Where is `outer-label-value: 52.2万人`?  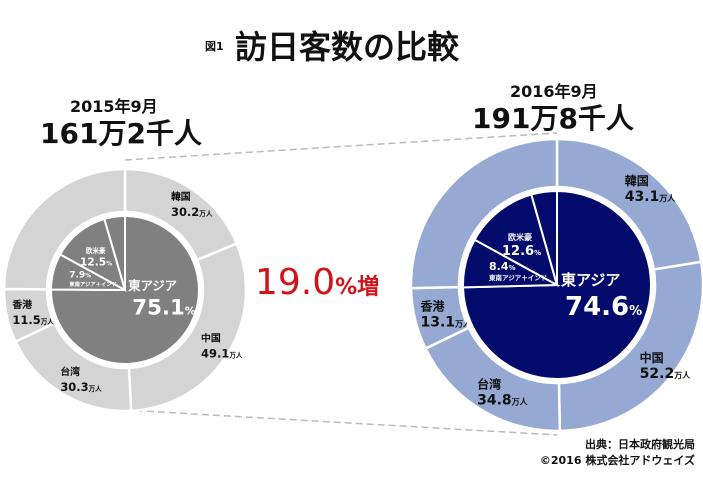 outer-label-value: 52.2万人 is located at coordinates (666, 374).